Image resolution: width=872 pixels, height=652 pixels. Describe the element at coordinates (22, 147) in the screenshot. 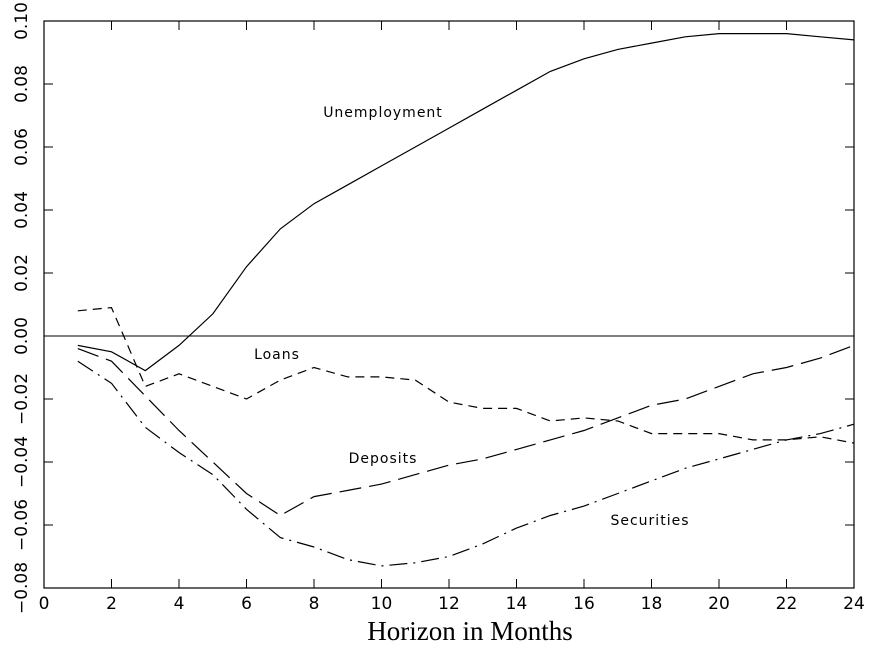

I see `y-tick-label: 0.06` at that location.